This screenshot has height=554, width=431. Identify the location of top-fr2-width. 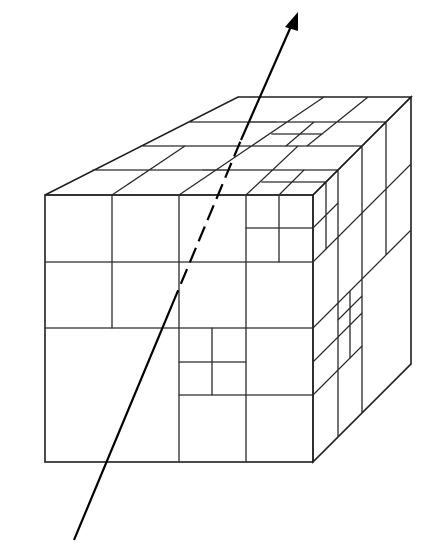
(291, 182).